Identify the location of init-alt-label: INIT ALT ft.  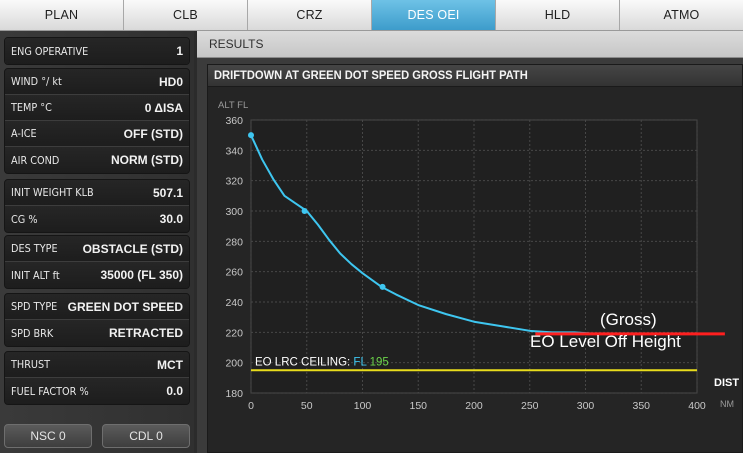
(35, 275).